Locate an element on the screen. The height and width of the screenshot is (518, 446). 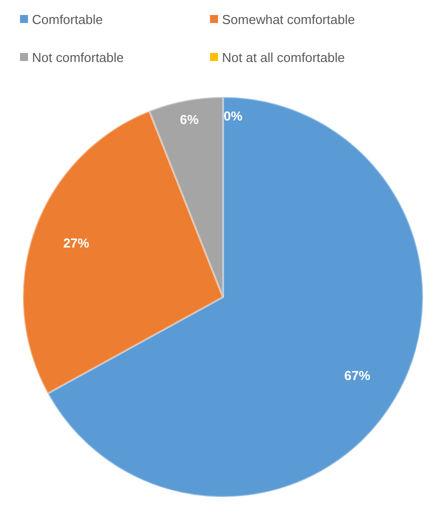
data-label: 67% is located at coordinates (357, 375).